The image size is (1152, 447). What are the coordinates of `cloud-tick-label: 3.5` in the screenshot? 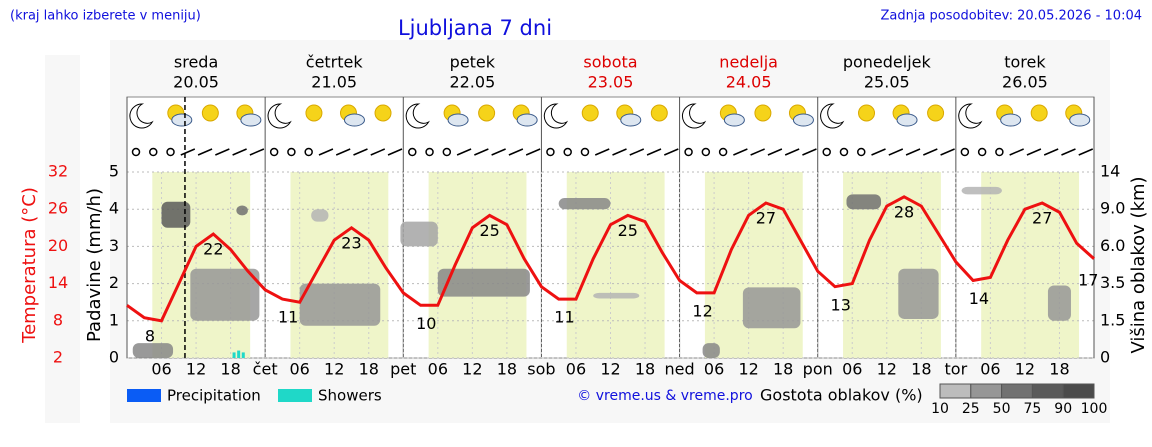 It's located at (1112, 282).